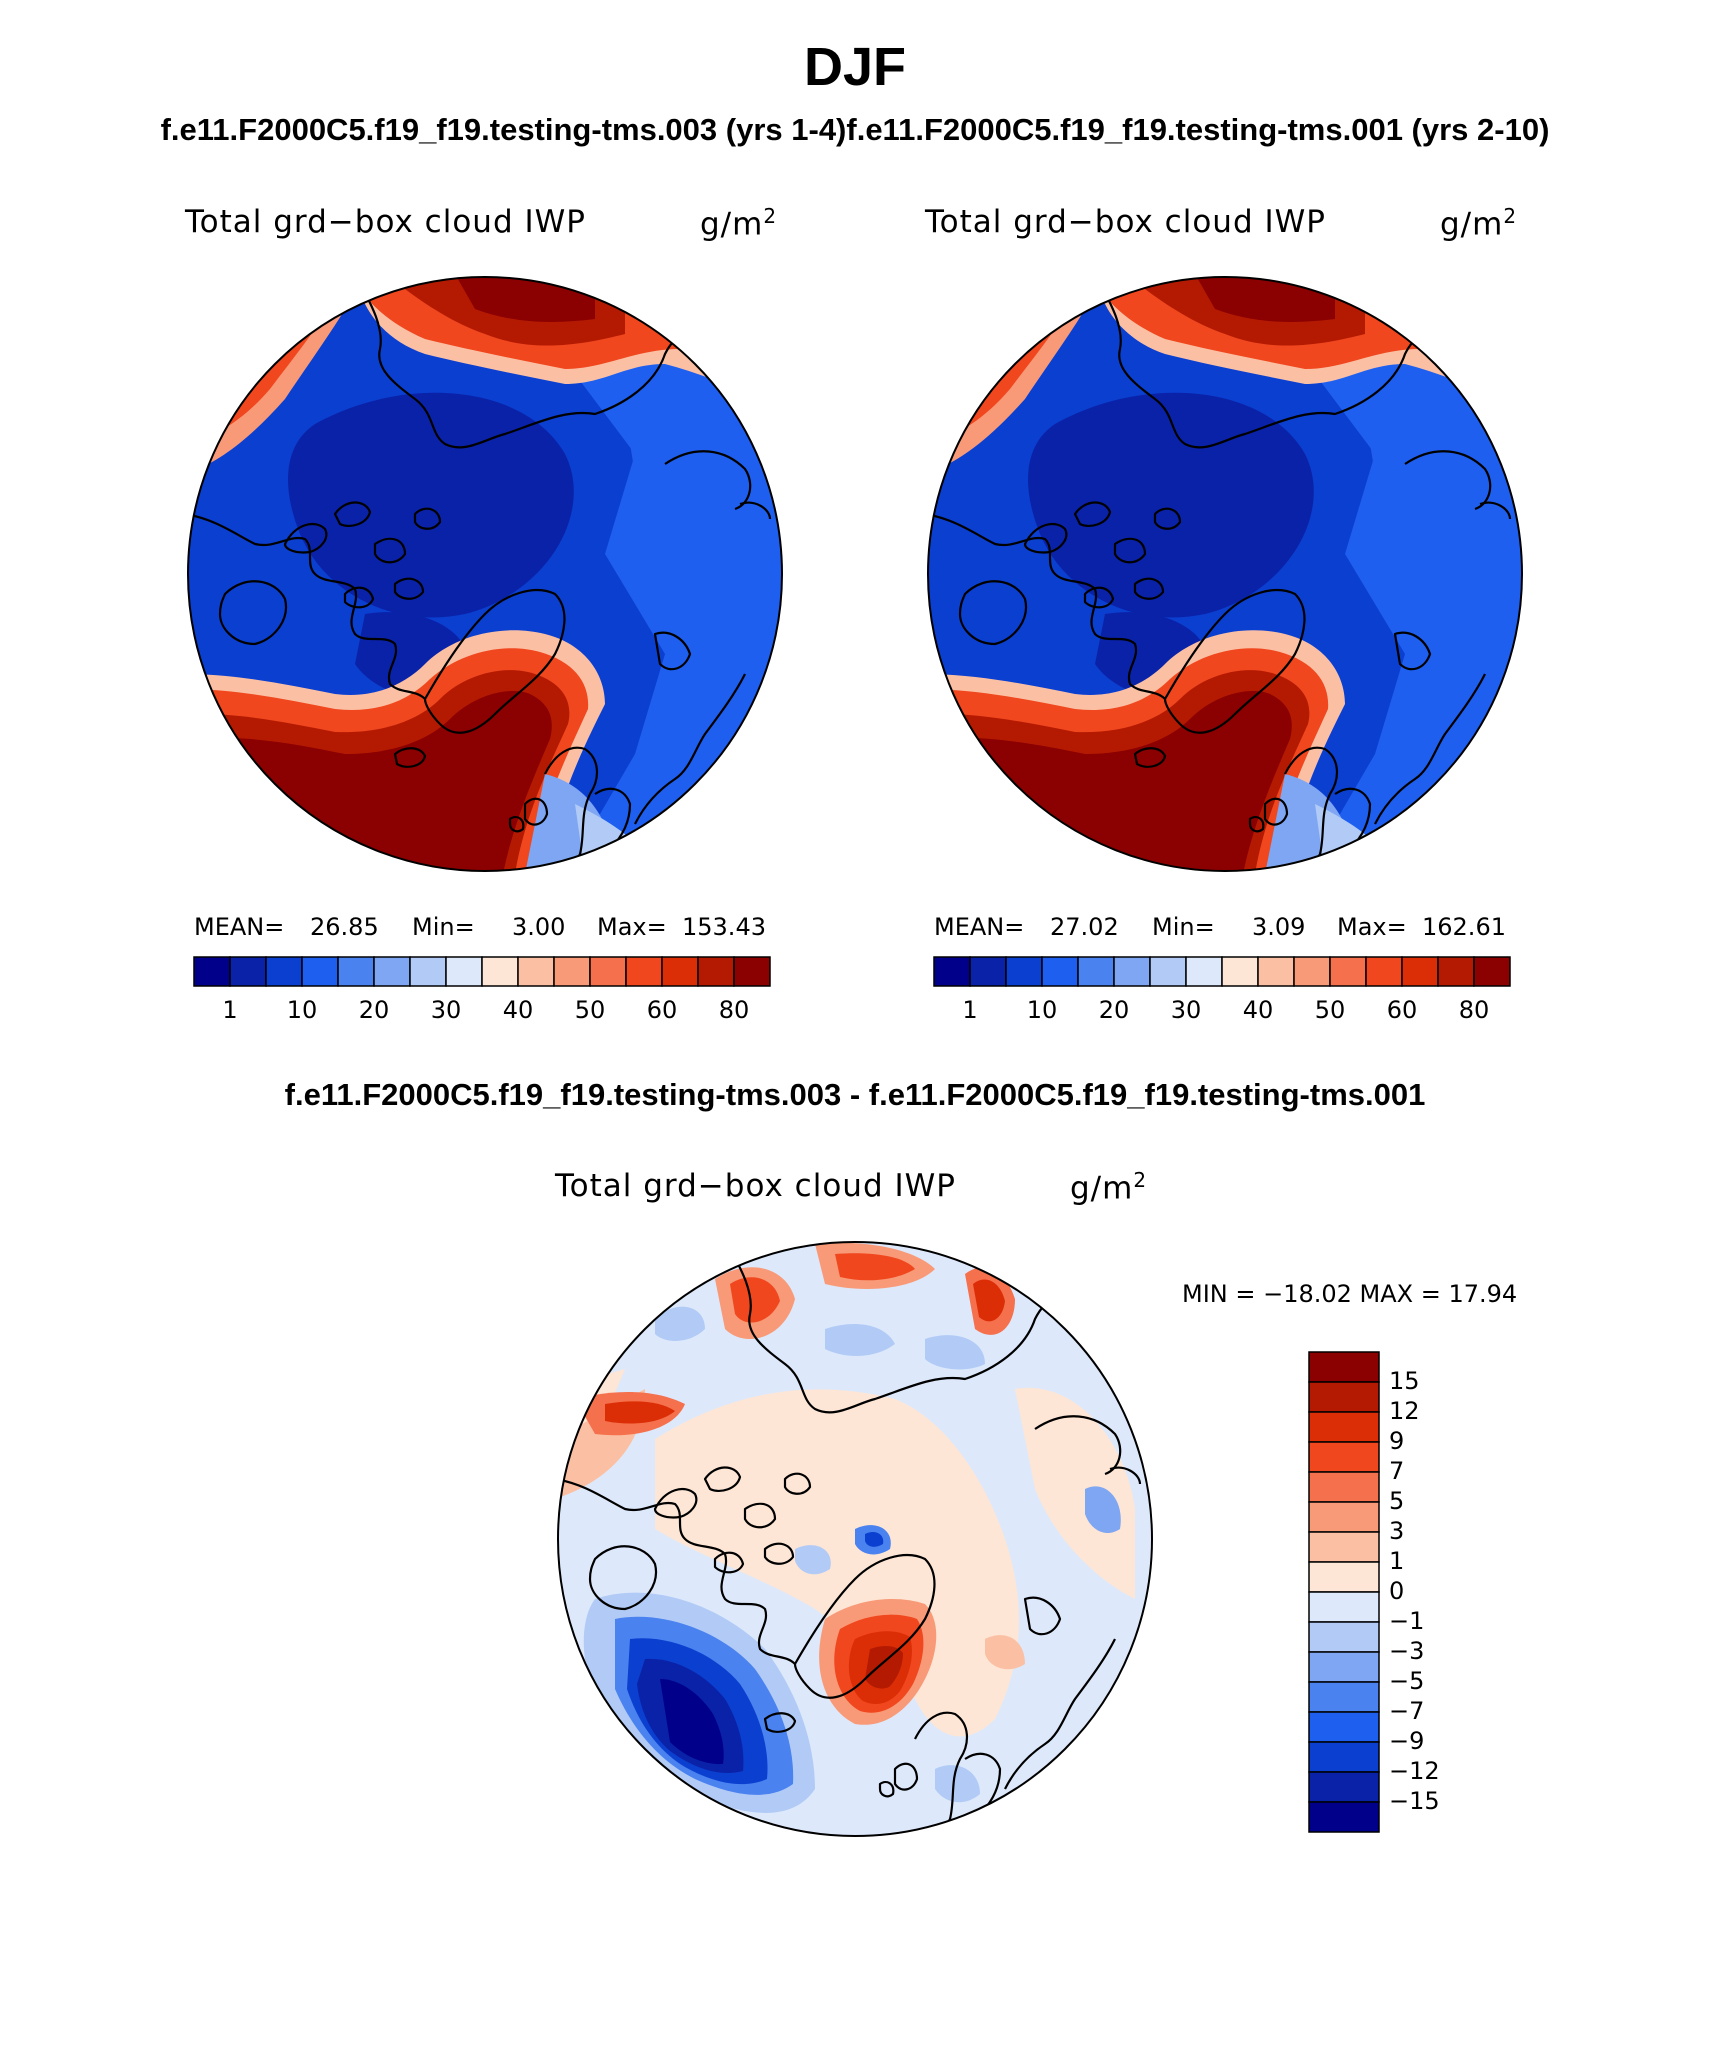 The height and width of the screenshot is (2061, 1710). What do you see at coordinates (443, 927) in the screenshot?
I see `panel1-min-label: Min=` at bounding box center [443, 927].